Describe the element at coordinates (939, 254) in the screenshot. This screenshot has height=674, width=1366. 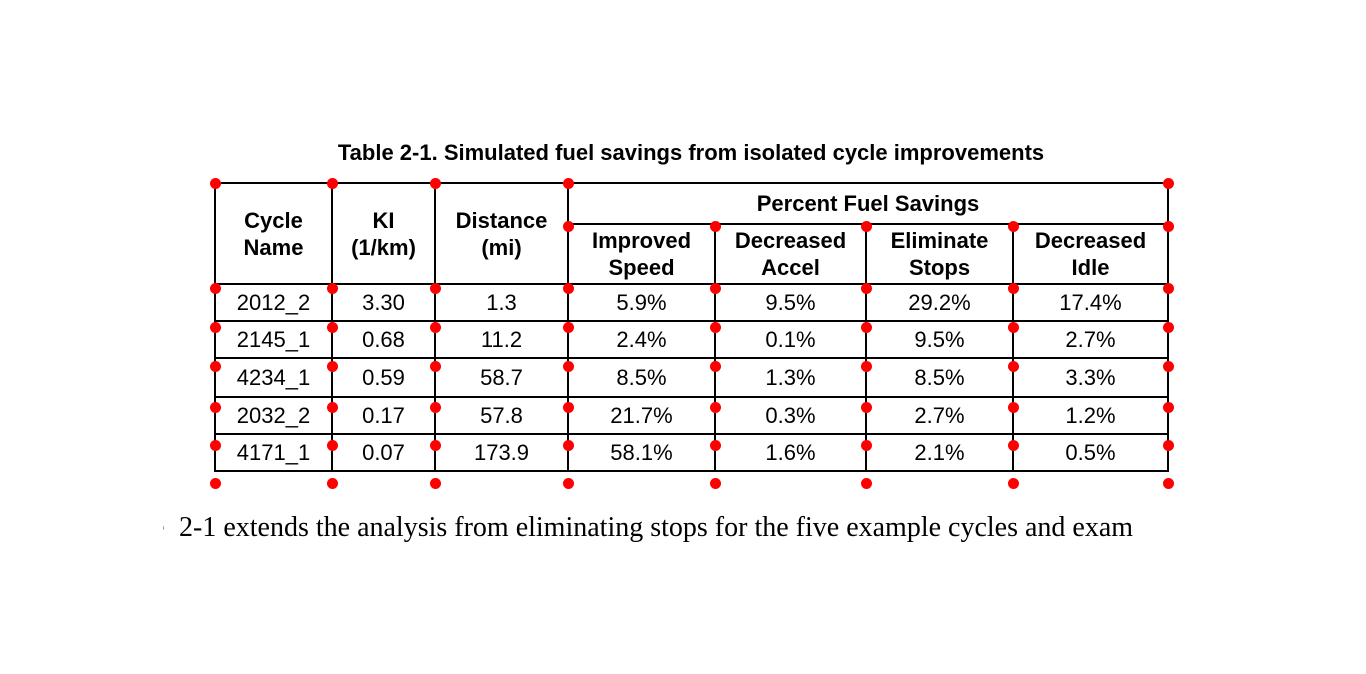
I see `header-eliminate-stops: Eliminate Stops` at that location.